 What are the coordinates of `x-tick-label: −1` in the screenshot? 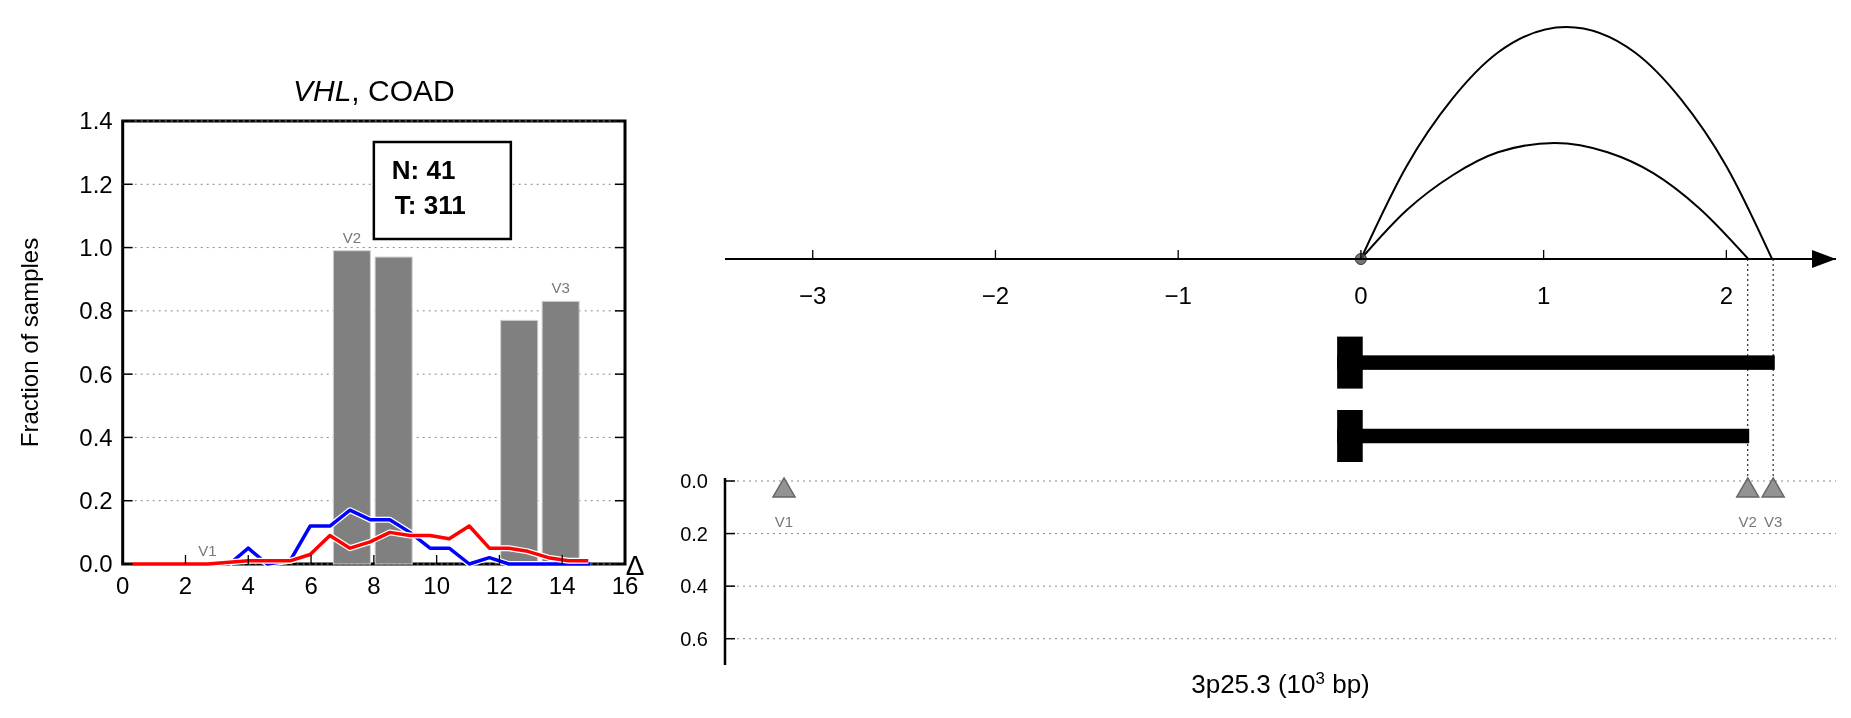 It's located at (1178, 295).